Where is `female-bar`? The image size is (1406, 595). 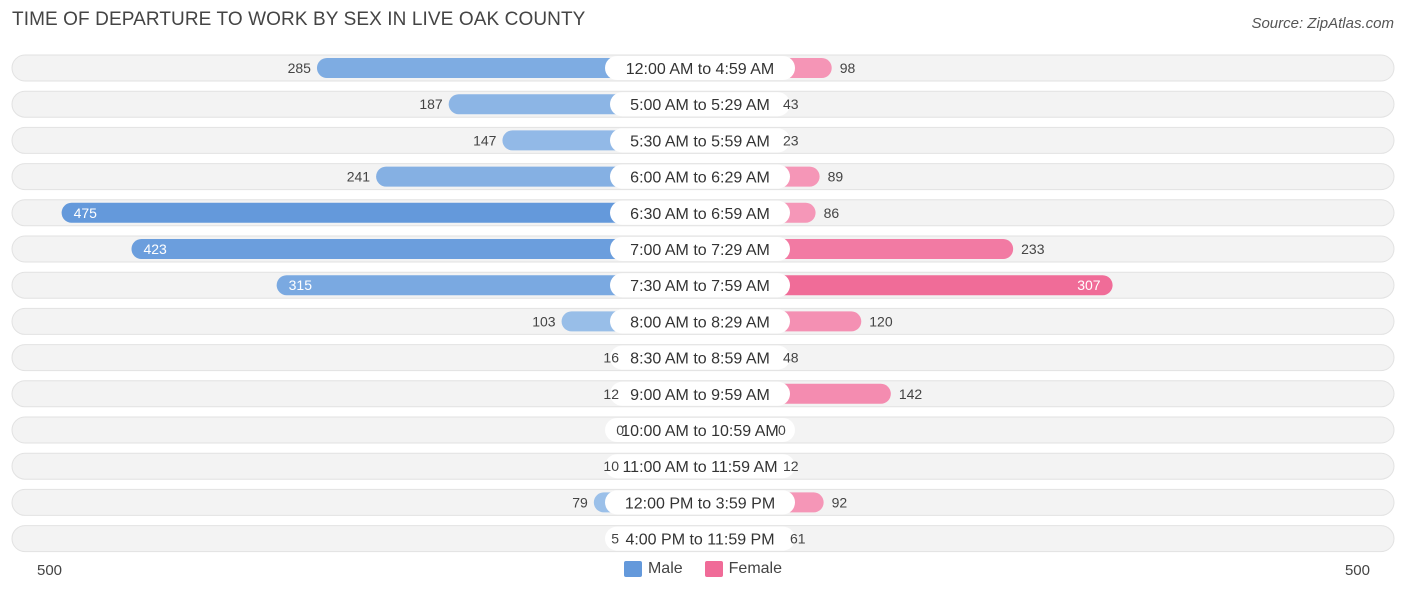 female-bar is located at coordinates (906, 285).